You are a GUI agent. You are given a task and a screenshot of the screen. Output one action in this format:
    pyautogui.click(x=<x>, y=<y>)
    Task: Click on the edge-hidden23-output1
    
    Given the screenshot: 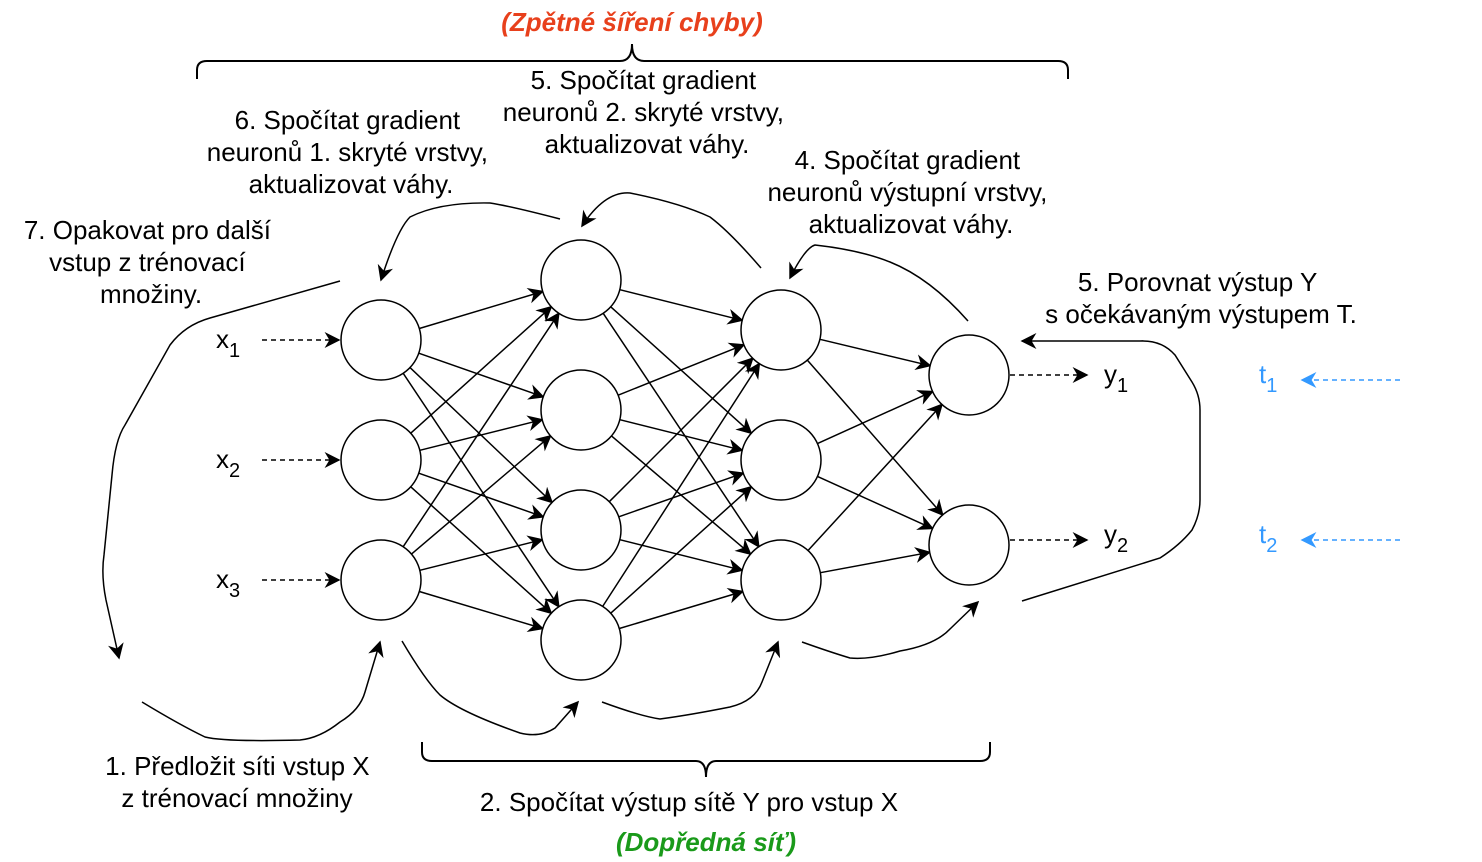 What is the action you would take?
    pyautogui.click(x=875, y=477)
    